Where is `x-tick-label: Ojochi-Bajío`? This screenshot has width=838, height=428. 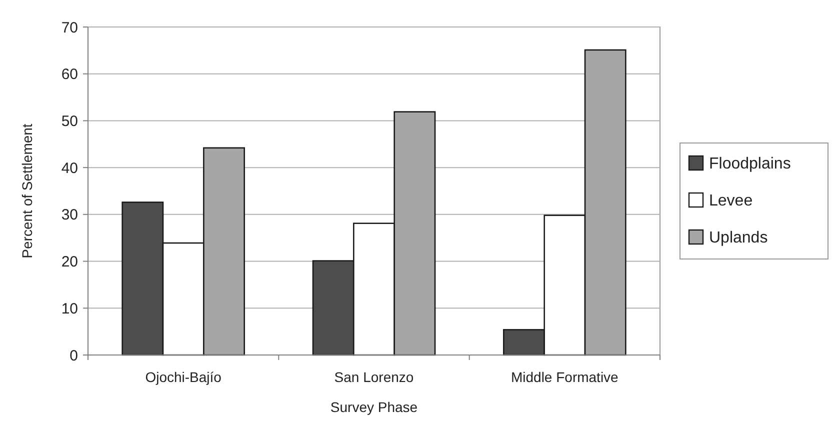 x-tick-label: Ojochi-Bajío is located at coordinates (183, 377).